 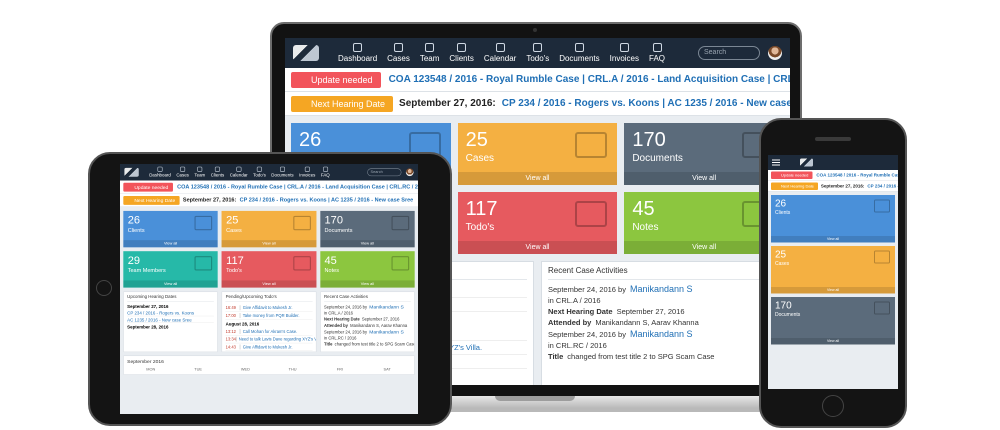 I want to click on activity-row: Next Hearing Date September 27, 2016, so click(x=367, y=319).